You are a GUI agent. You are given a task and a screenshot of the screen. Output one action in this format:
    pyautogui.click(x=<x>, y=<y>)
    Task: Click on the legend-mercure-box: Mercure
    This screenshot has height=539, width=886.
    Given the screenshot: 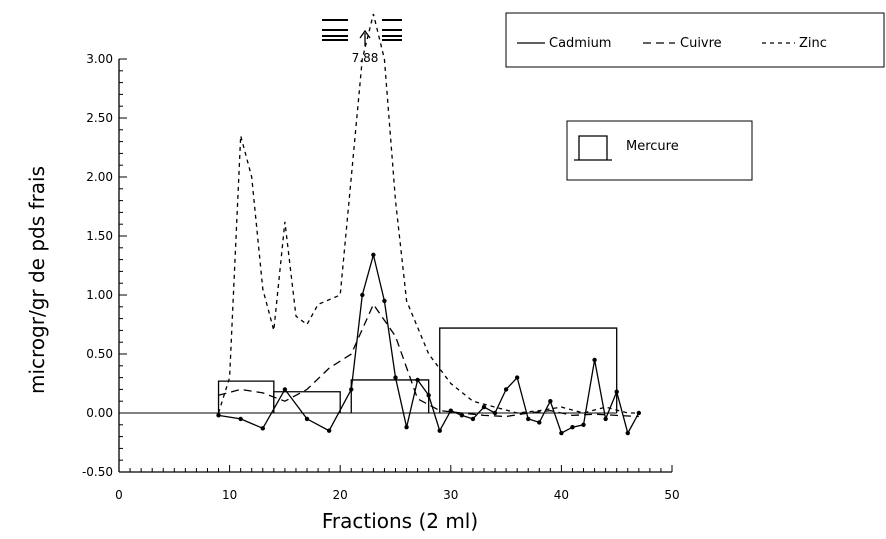 What is the action you would take?
    pyautogui.click(x=659, y=150)
    